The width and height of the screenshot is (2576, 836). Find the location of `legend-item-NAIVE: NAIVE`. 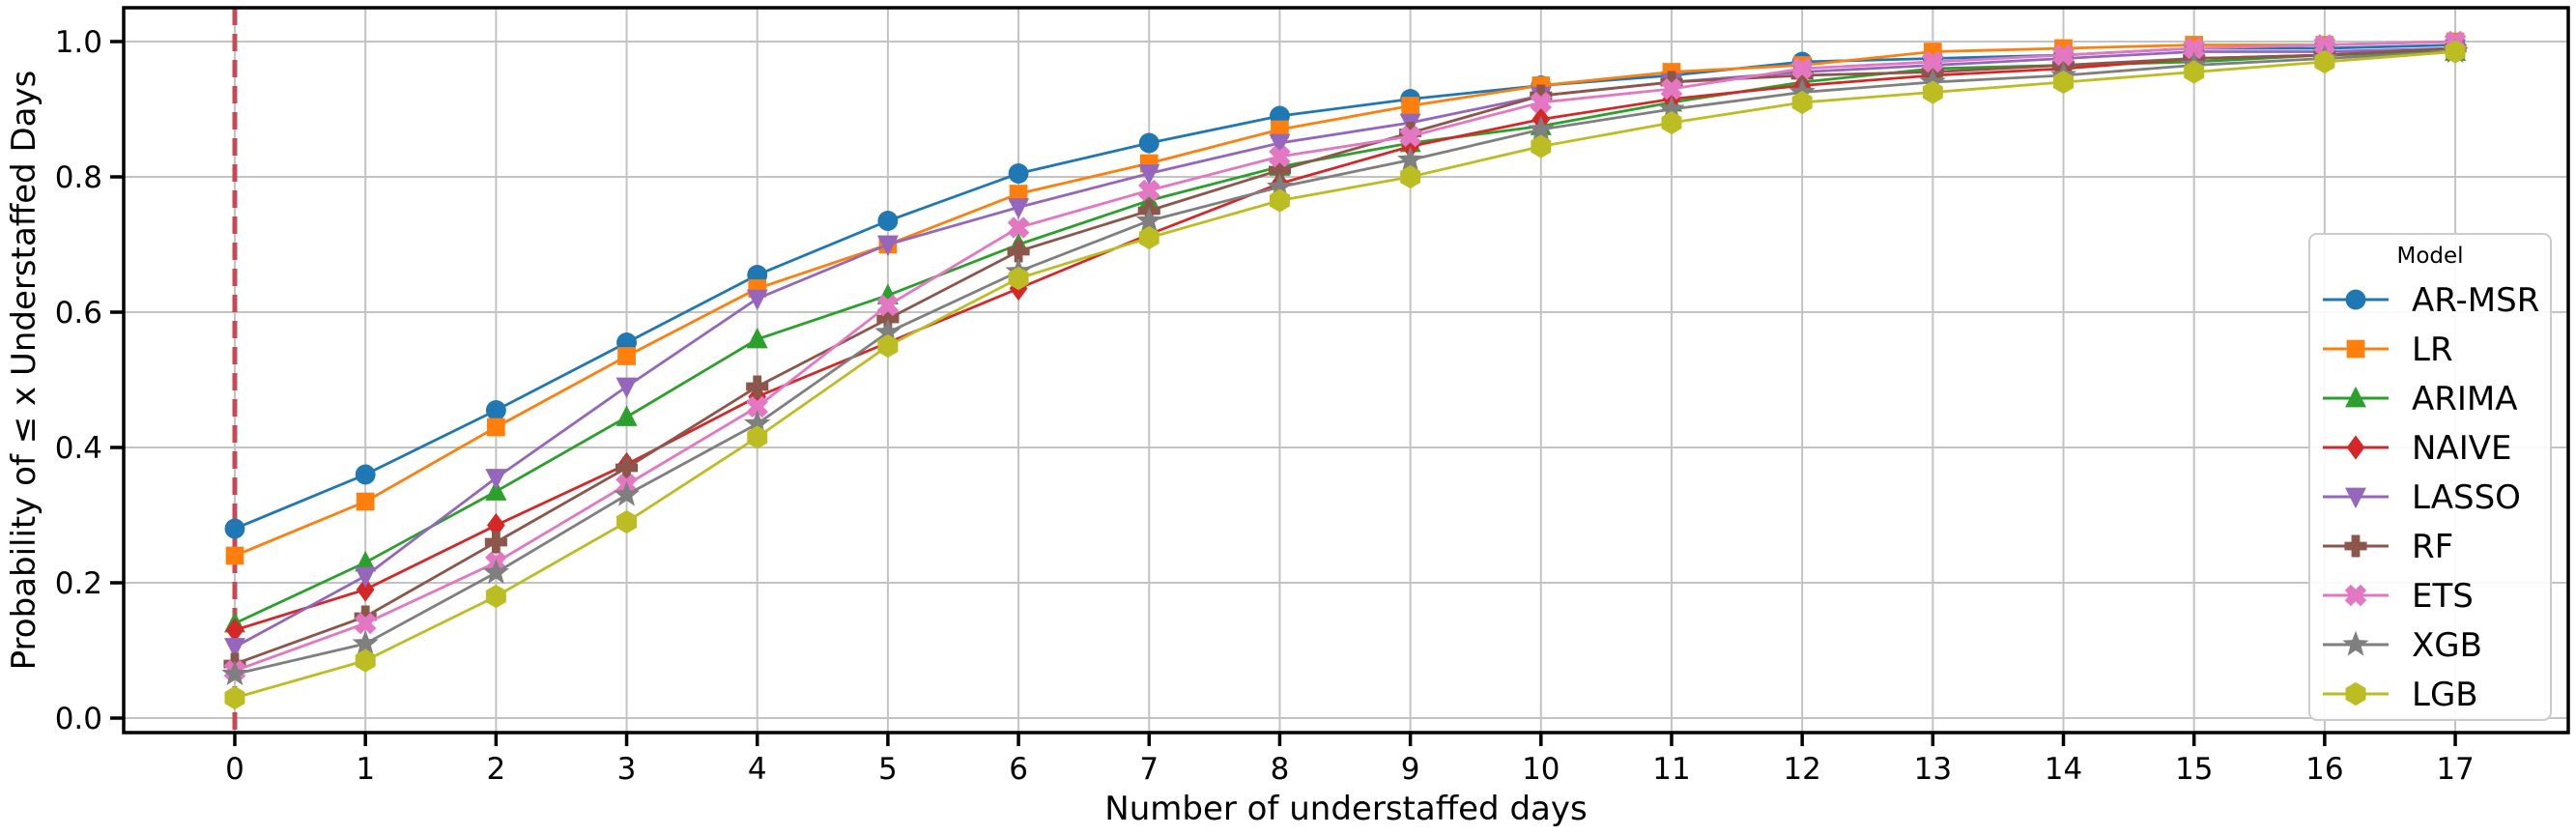

legend-item-NAIVE: NAIVE is located at coordinates (2417, 449).